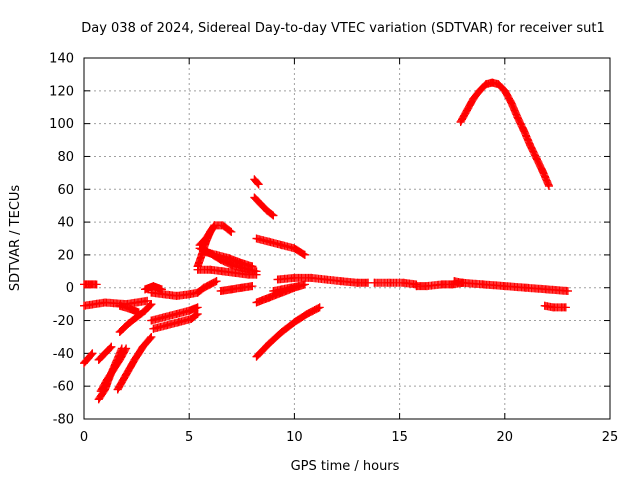 This screenshot has width=640, height=480. I want to click on y-tick-label: 100, so click(61, 124).